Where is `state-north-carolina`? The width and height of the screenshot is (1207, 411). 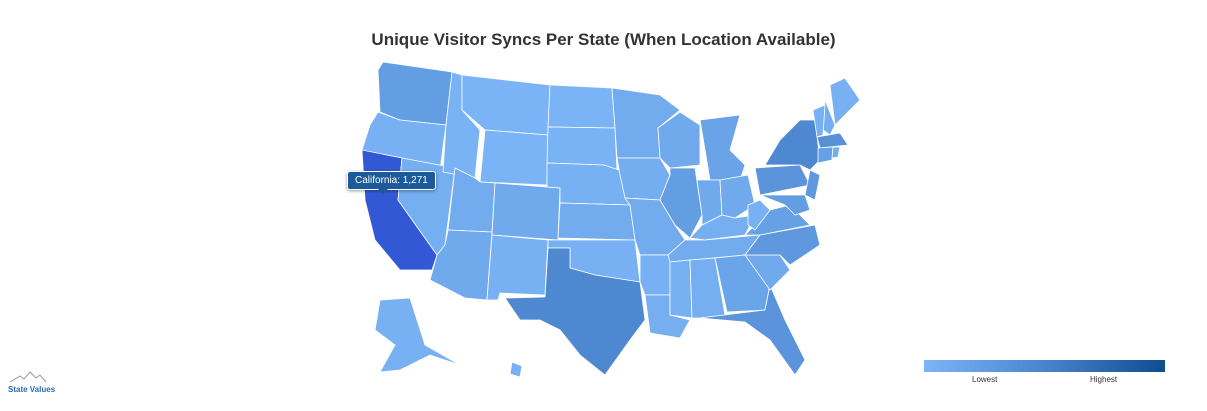 state-north-carolina is located at coordinates (782, 245).